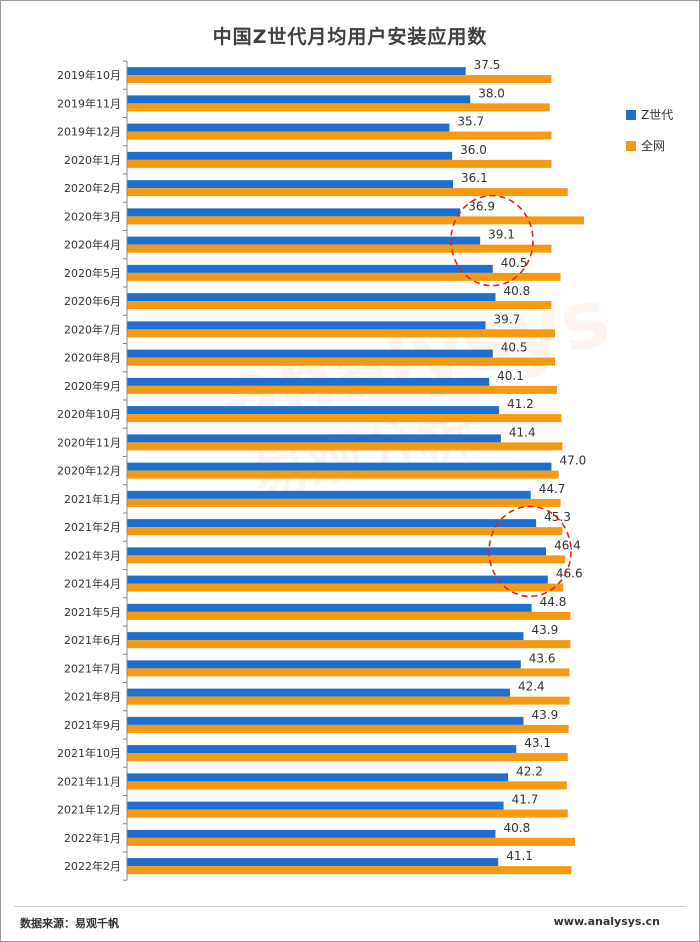  I want to click on data-label-z-gen: 46.6, so click(569, 574).